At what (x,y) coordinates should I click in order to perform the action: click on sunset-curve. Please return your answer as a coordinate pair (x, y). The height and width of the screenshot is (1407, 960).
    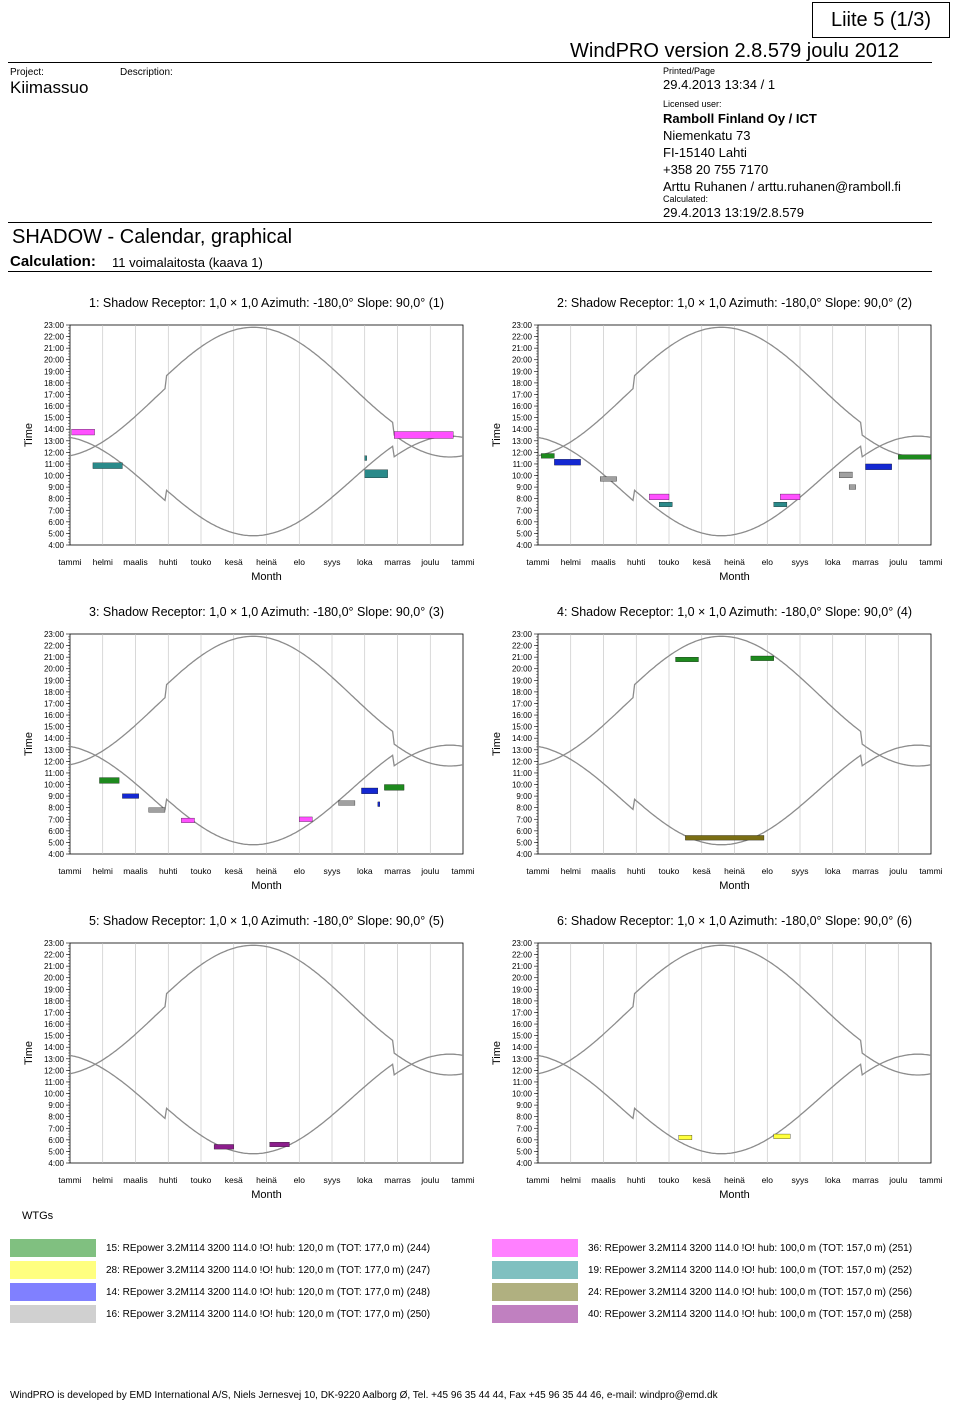
    Looking at the image, I should click on (266, 701).